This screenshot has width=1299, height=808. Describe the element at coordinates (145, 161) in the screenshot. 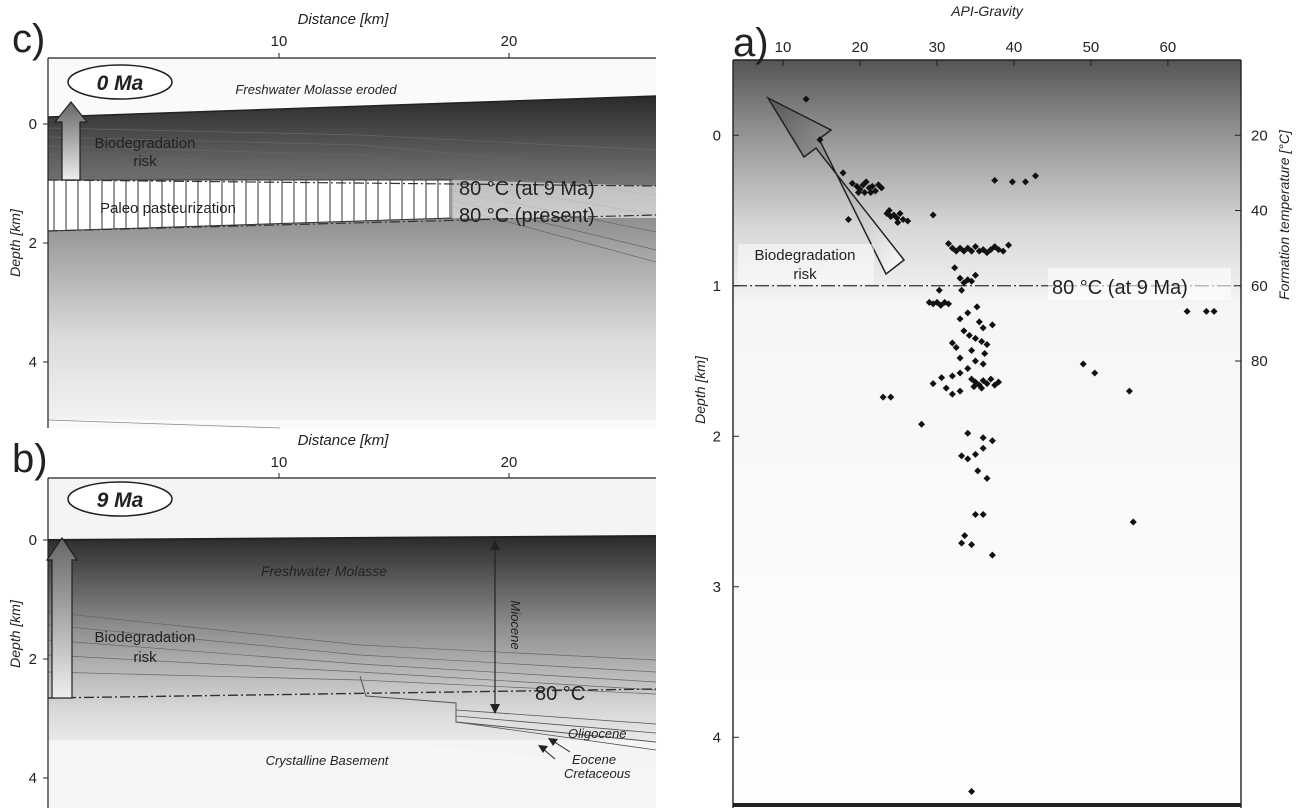

I see `panel-c-risk-label-2: risk` at that location.